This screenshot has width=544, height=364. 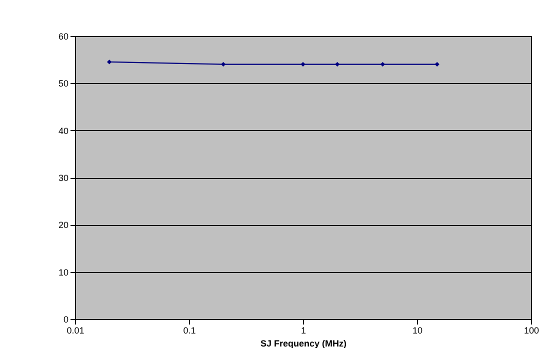 I want to click on x-tick-label: 0.1, so click(x=189, y=331).